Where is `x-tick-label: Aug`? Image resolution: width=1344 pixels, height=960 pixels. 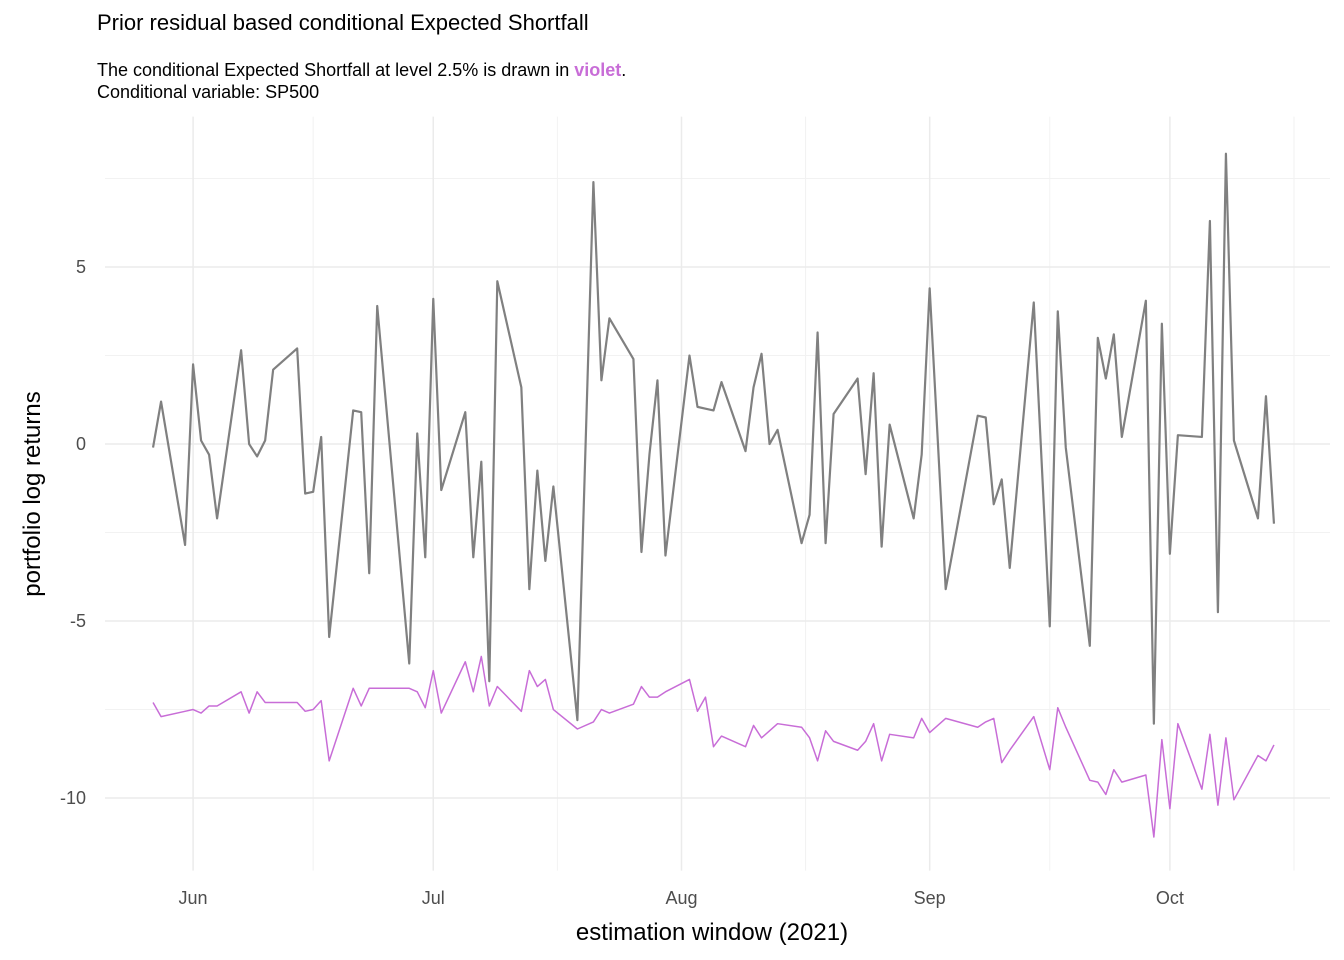
x-tick-label: Aug is located at coordinates (681, 898).